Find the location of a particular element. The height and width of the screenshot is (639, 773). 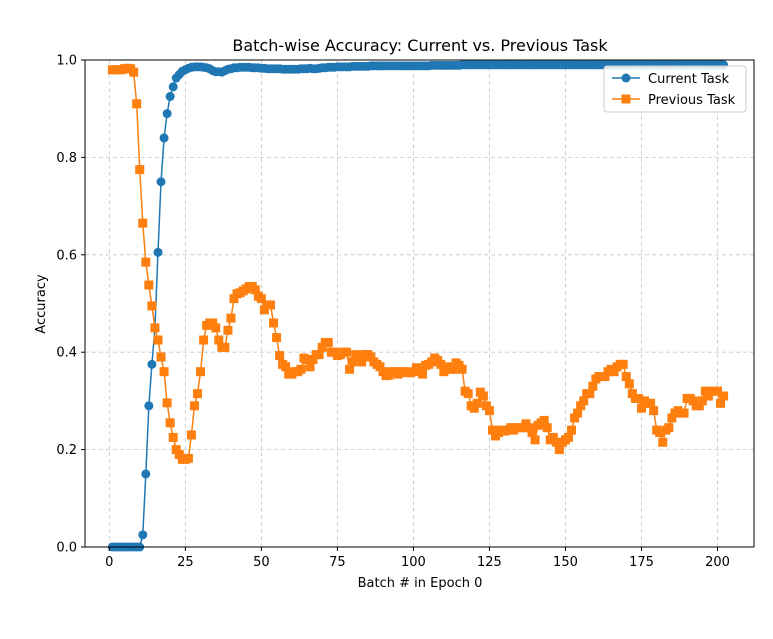

x-tick-label: 75 is located at coordinates (337, 562).